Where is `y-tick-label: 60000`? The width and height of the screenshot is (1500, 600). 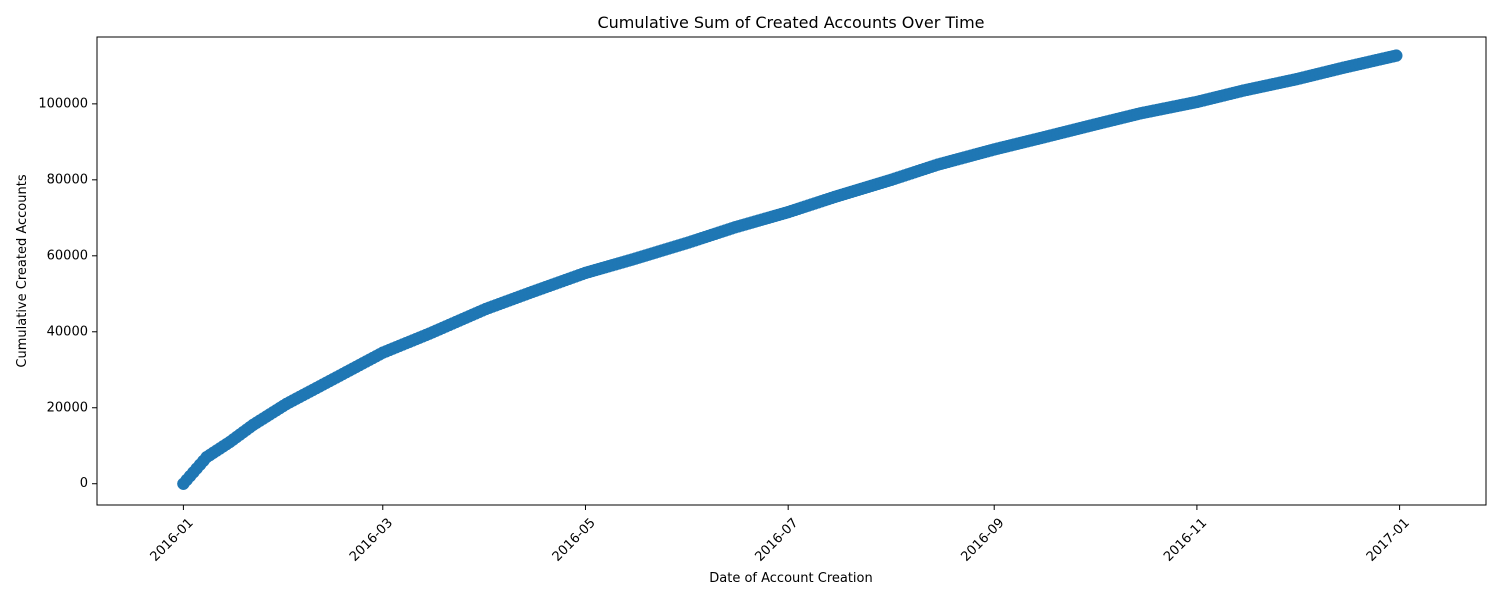
y-tick-label: 60000 is located at coordinates (67, 255).